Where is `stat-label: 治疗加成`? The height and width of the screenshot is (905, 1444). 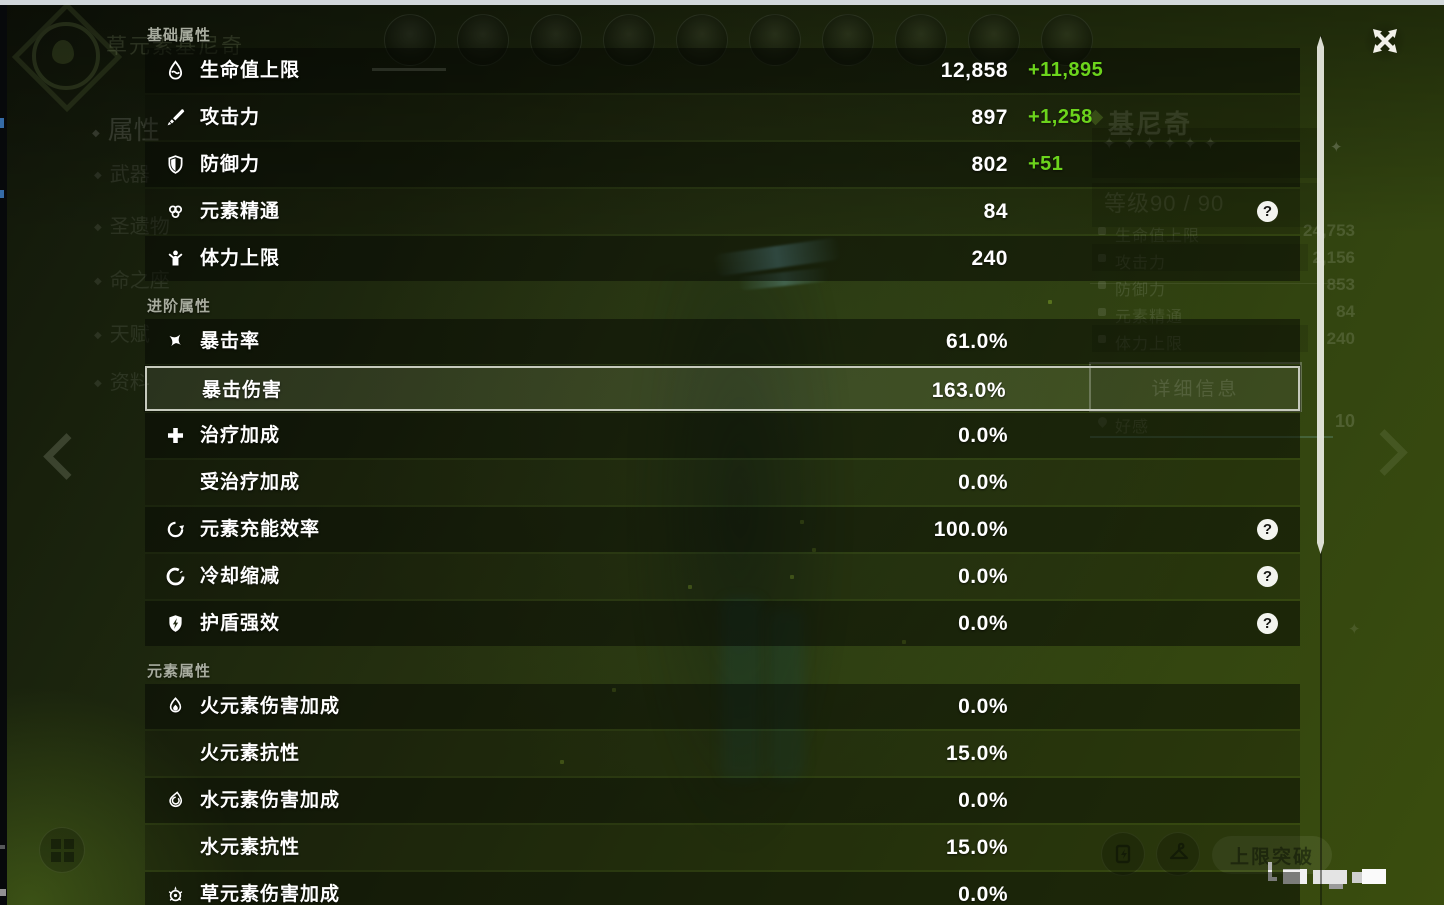
stat-label: 治疗加成 is located at coordinates (240, 435).